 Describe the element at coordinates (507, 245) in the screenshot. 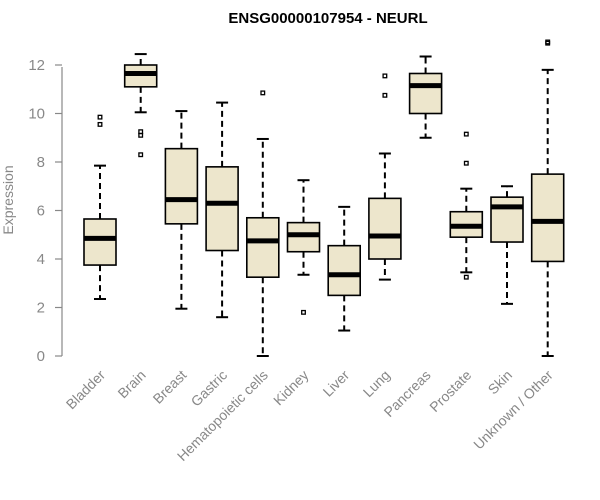

I see `box-skin` at that location.